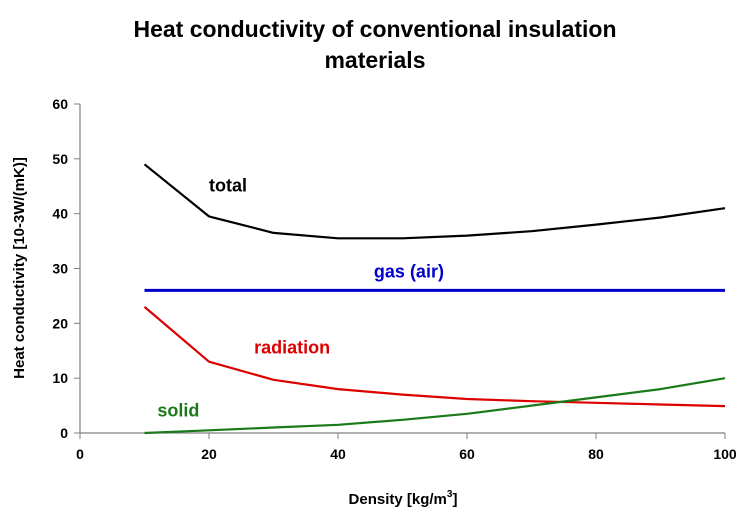 This screenshot has height=522, width=750. Describe the element at coordinates (467, 454) in the screenshot. I see `x-tick-label: 60` at that location.